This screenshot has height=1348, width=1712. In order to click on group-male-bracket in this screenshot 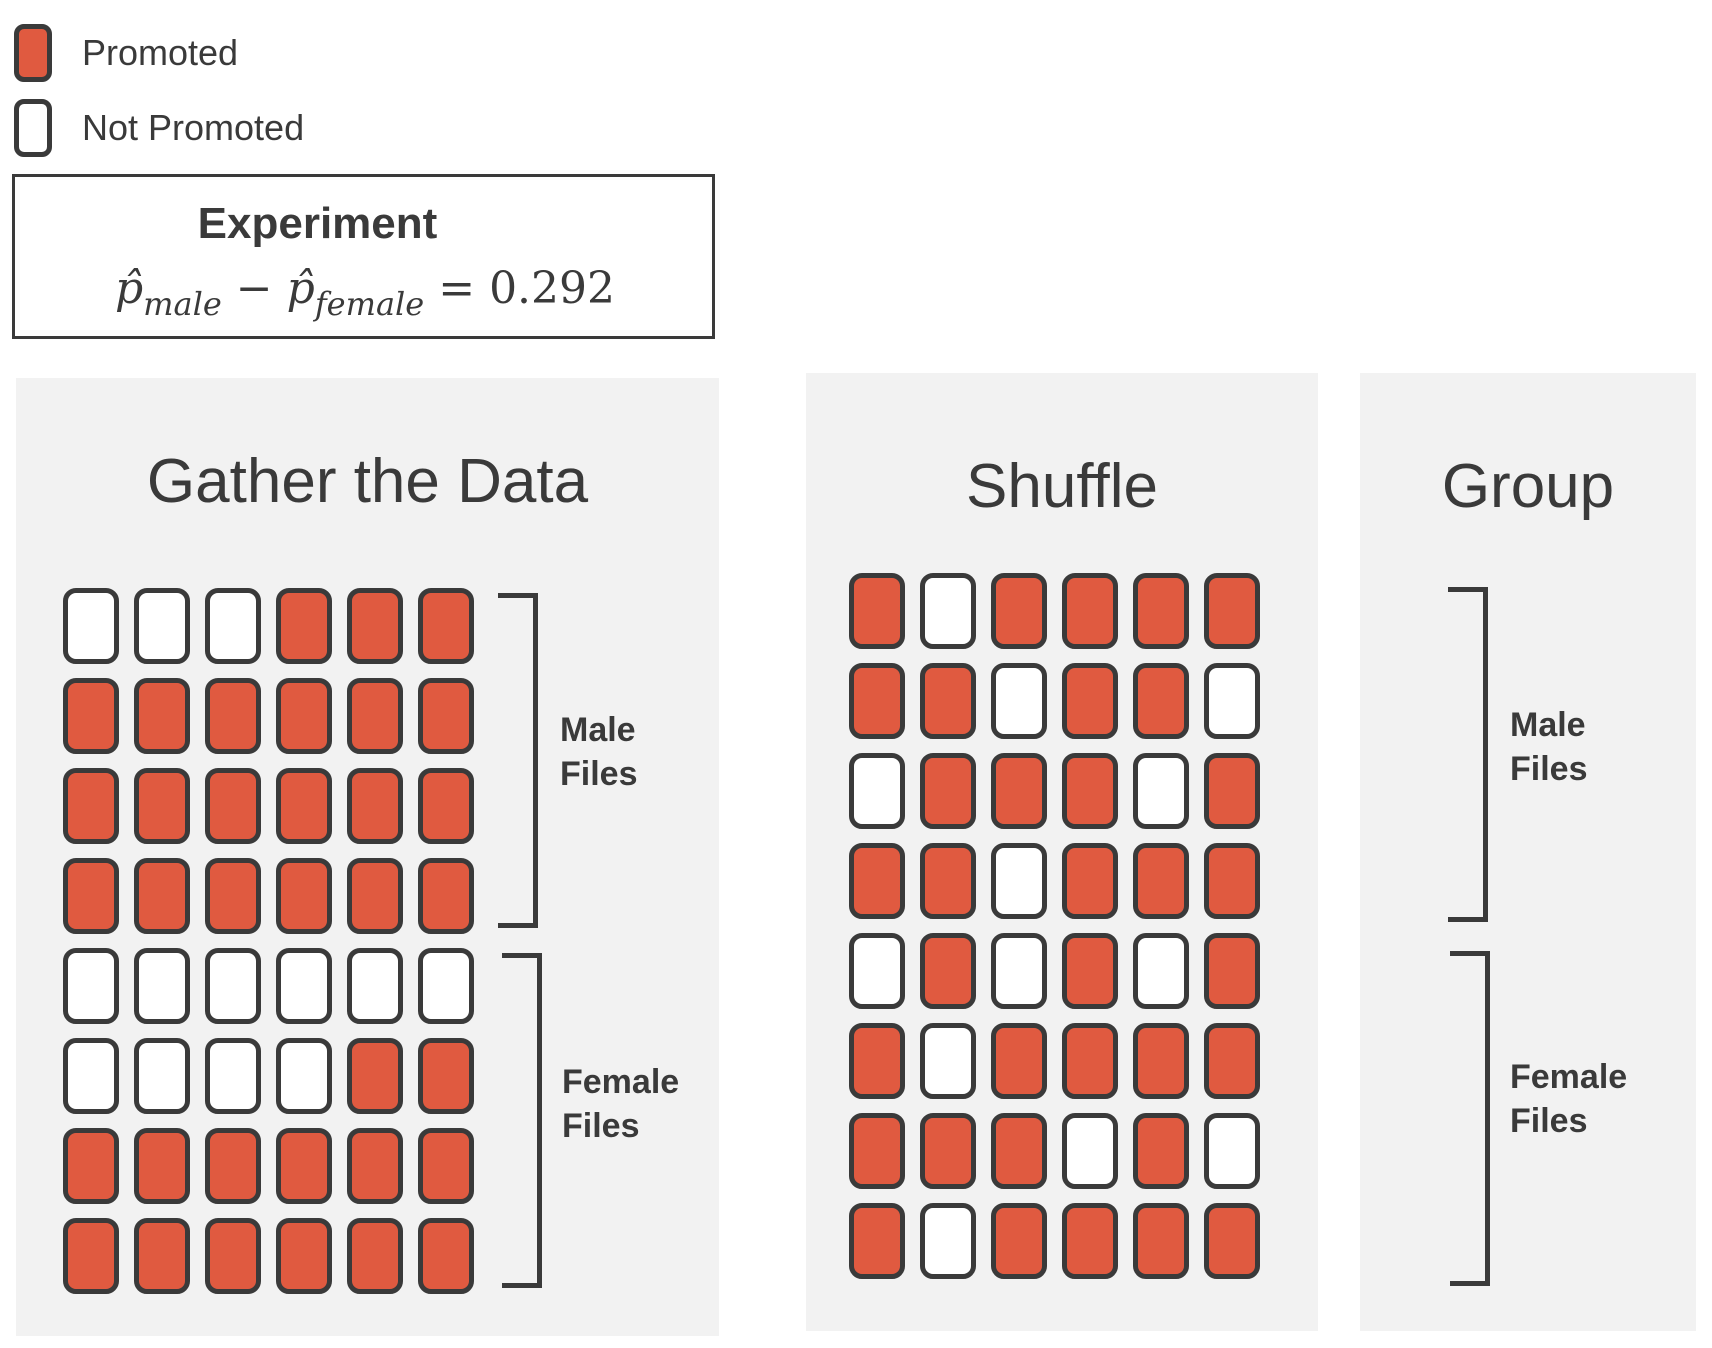, I will do `click(1468, 754)`.